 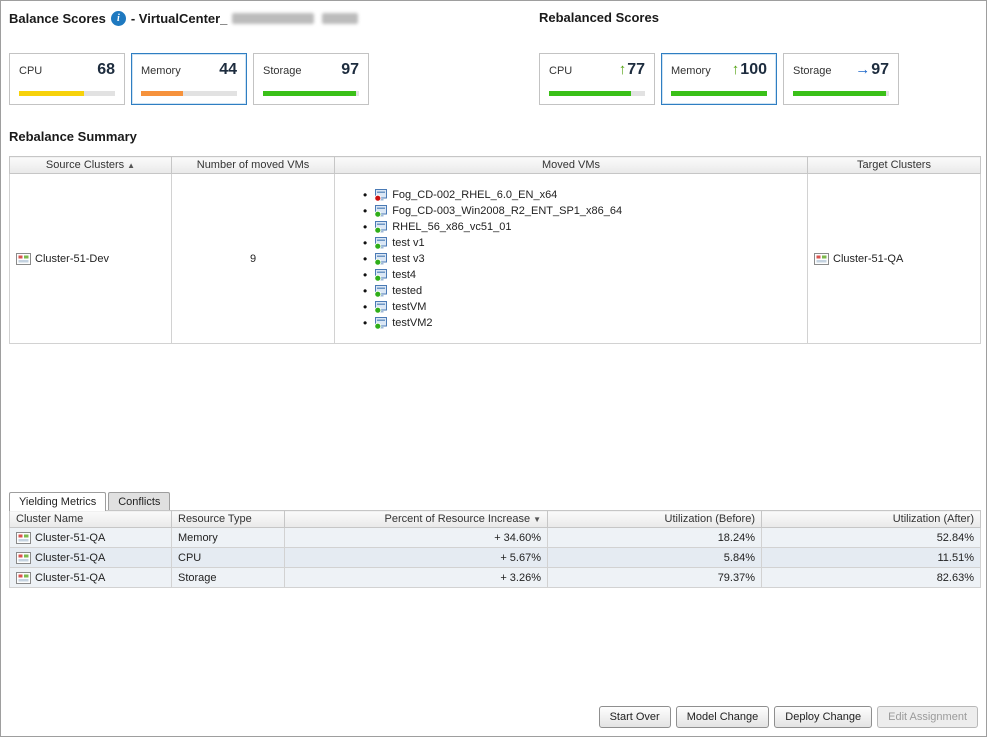 I want to click on vm-name: test v1, so click(x=408, y=242).